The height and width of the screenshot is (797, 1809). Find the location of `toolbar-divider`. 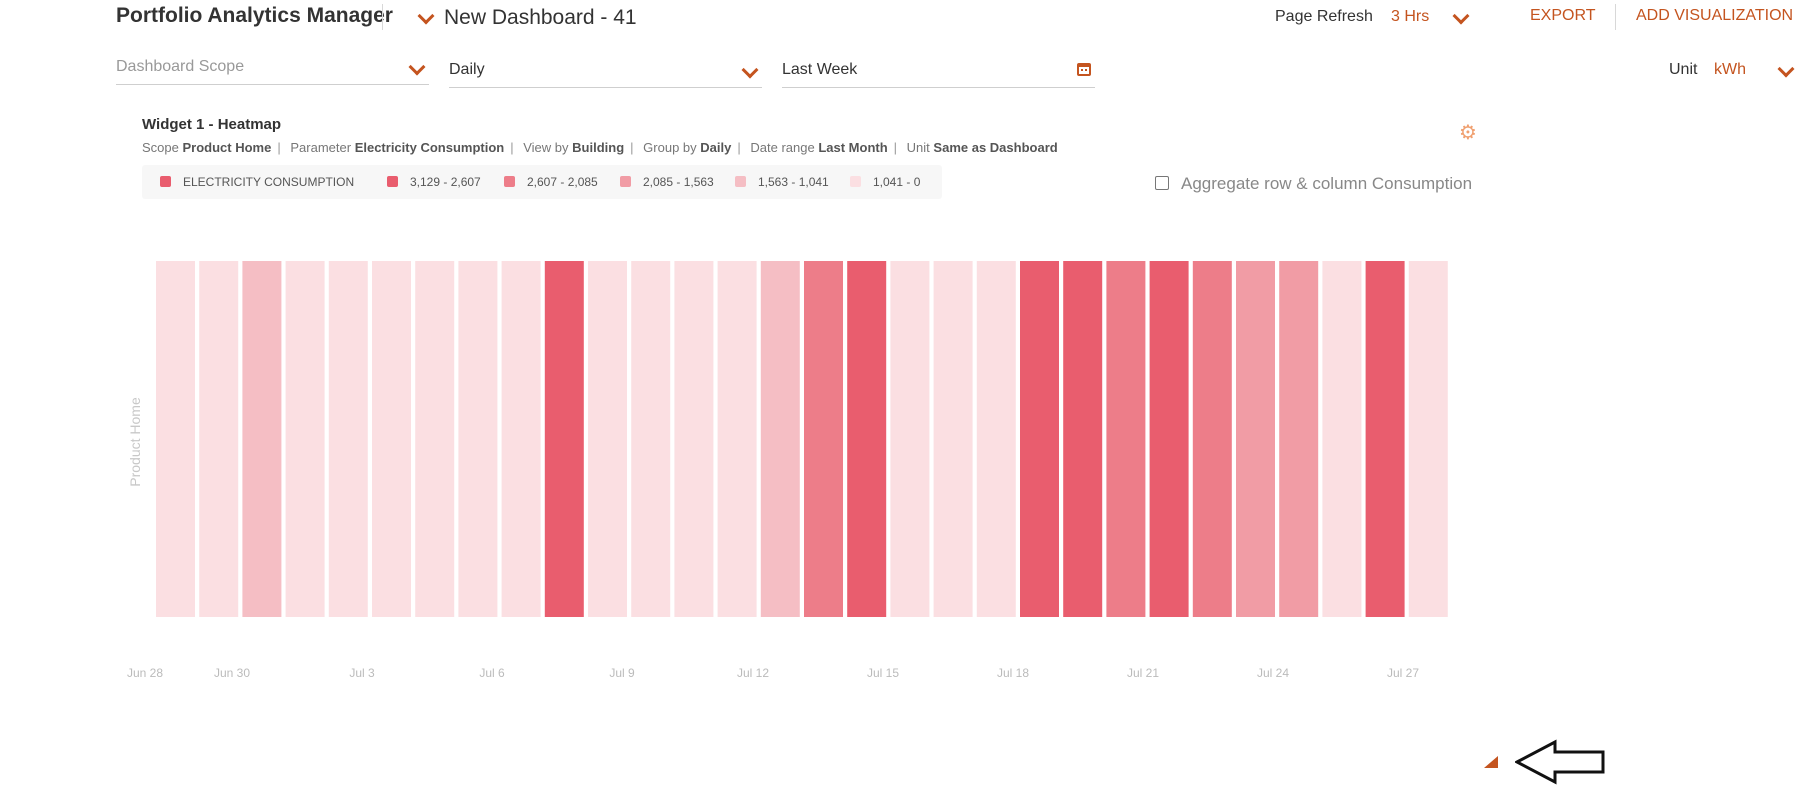

toolbar-divider is located at coordinates (1615, 17).